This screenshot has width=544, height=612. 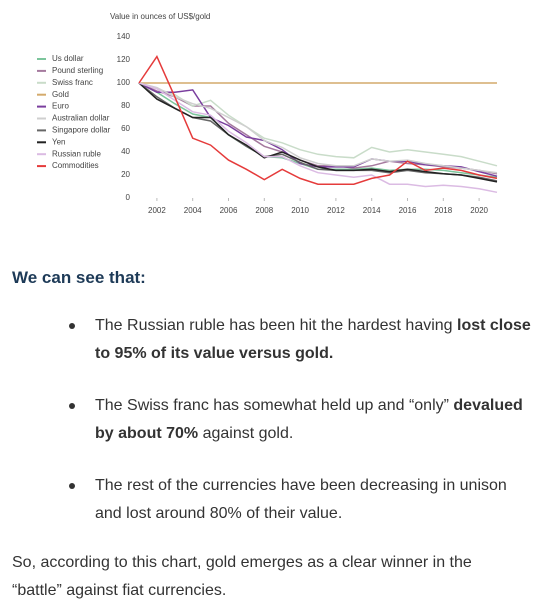 I want to click on legend-label: Yen, so click(x=59, y=141).